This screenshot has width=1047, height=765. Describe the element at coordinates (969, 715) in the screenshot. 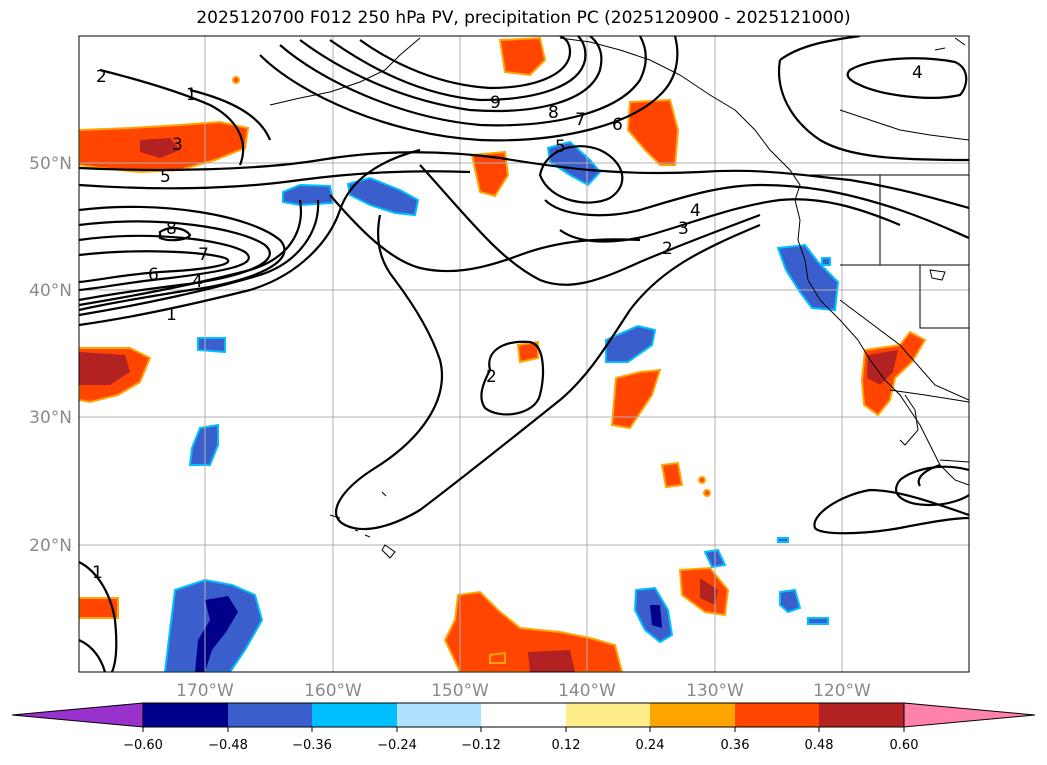

I see `colorbar-extend-high` at that location.